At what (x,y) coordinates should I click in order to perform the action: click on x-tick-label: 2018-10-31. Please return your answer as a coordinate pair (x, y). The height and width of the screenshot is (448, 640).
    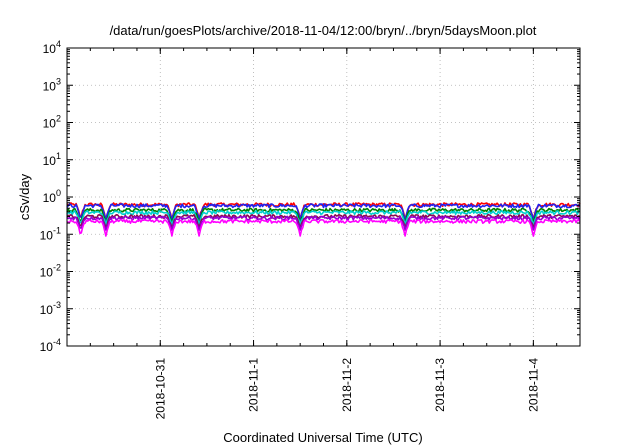
    Looking at the image, I should click on (160, 389).